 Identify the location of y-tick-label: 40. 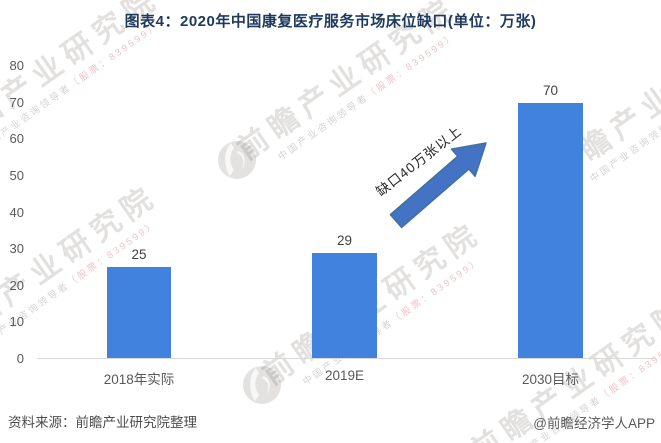
(16, 212).